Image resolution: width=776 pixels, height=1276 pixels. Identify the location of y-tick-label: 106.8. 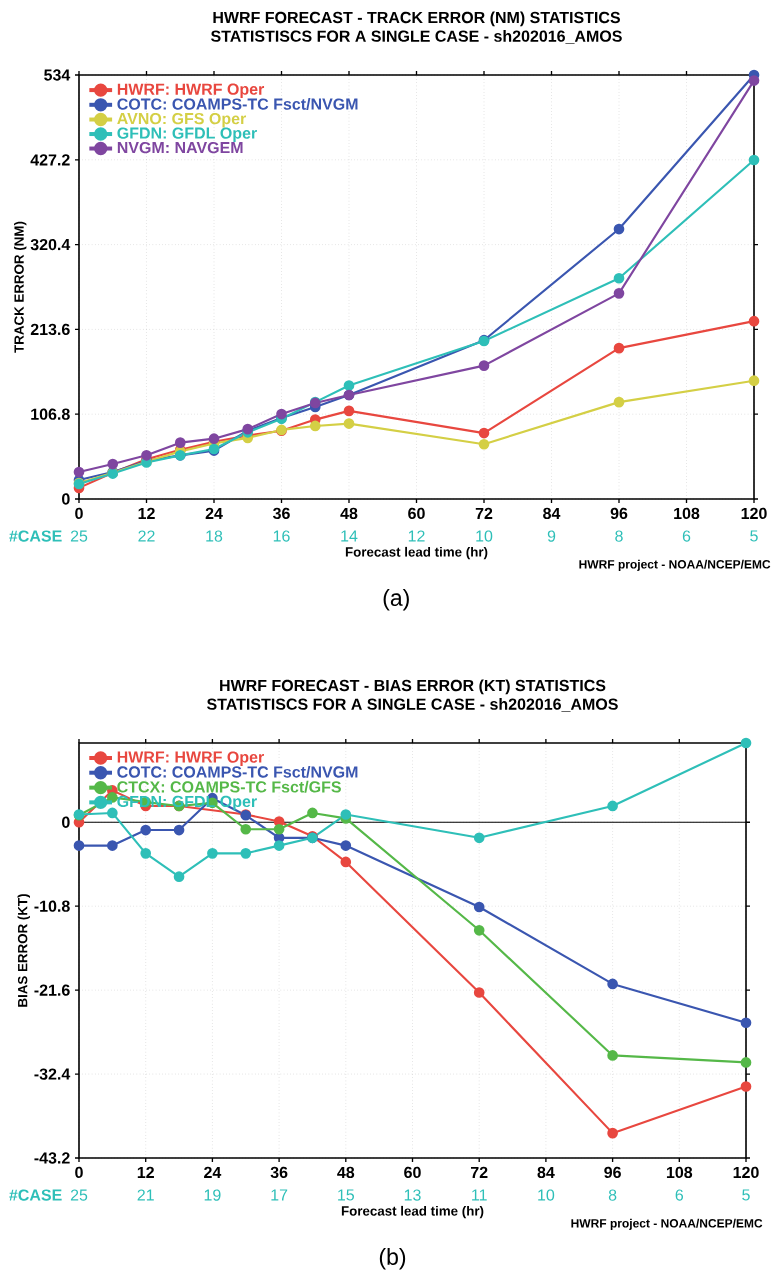
(50, 414).